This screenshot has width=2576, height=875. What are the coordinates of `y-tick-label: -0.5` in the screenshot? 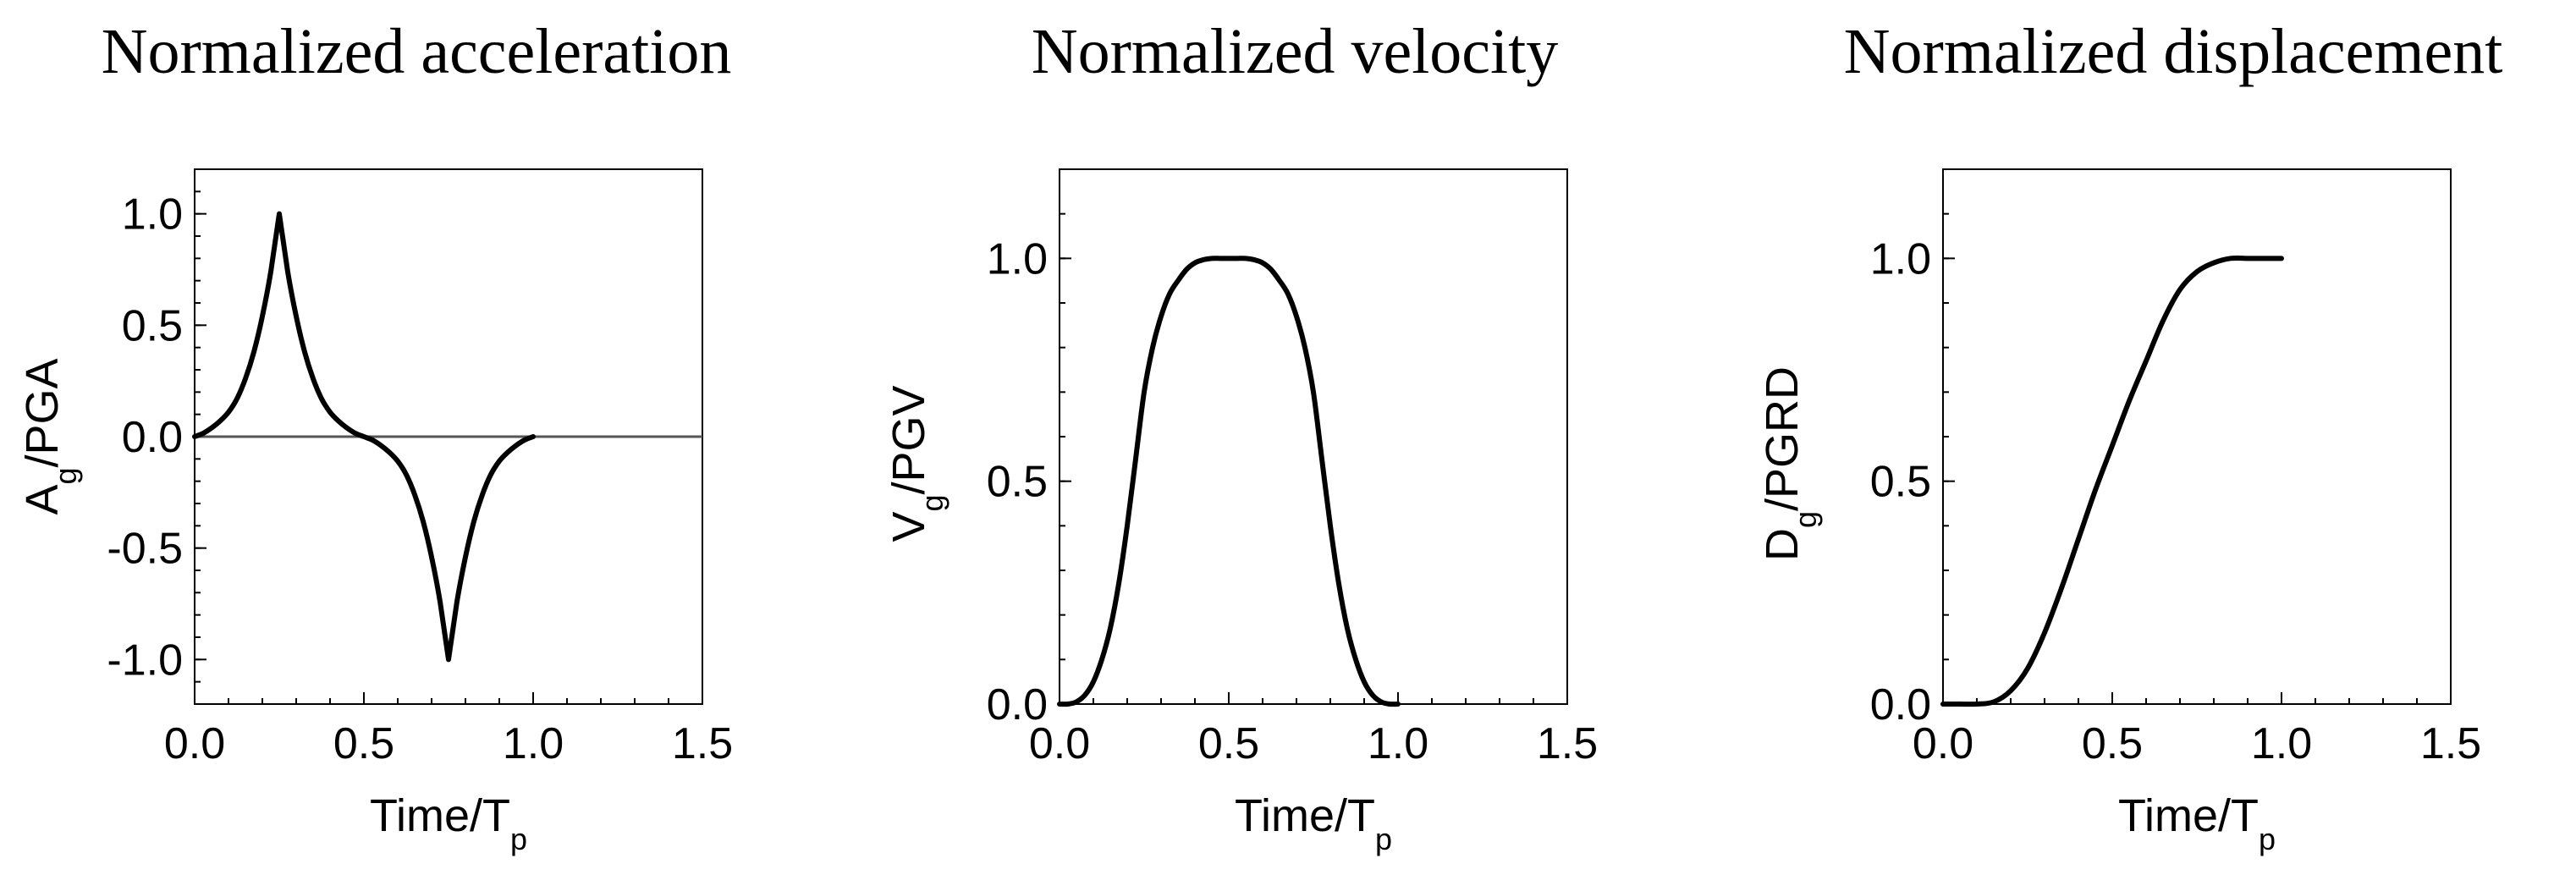 It's located at (145, 549).